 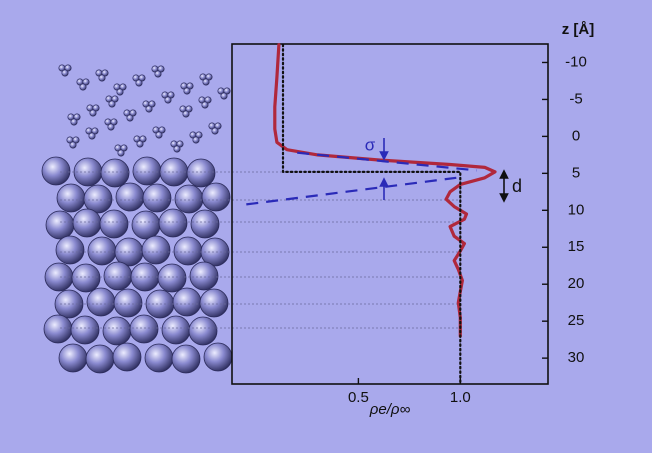 What do you see at coordinates (358, 397) in the screenshot?
I see `x-tick-label: 0.5` at bounding box center [358, 397].